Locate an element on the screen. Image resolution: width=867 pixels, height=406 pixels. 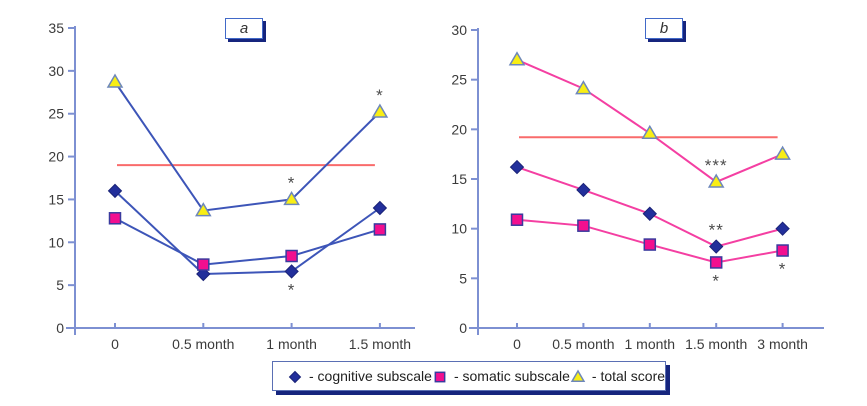
chart-a-title: a is located at coordinates (244, 28).